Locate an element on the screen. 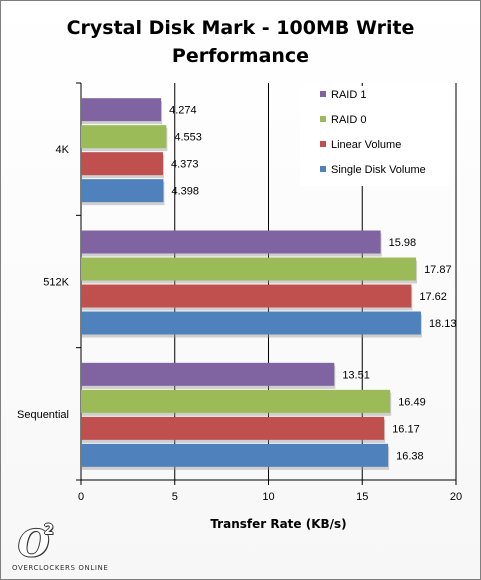  x-tick-label-20: 20 is located at coordinates (456, 497).